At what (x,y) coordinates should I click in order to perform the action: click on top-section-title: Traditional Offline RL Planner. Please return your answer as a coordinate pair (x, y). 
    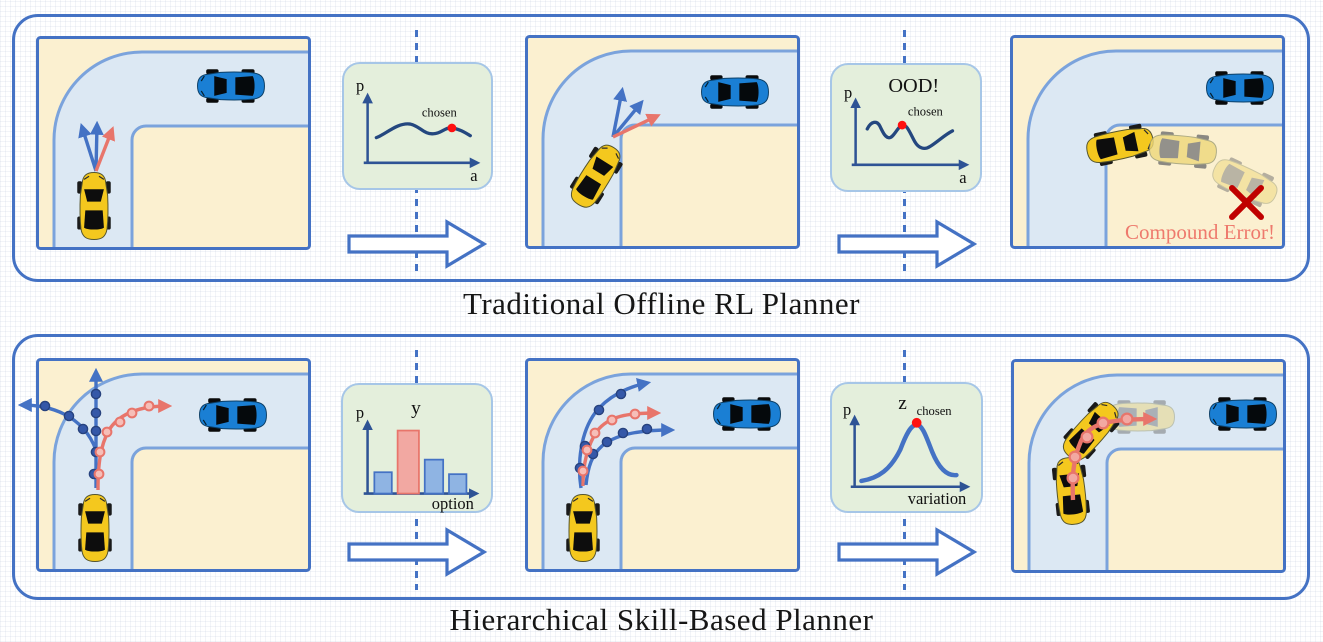
    Looking at the image, I should click on (661, 303).